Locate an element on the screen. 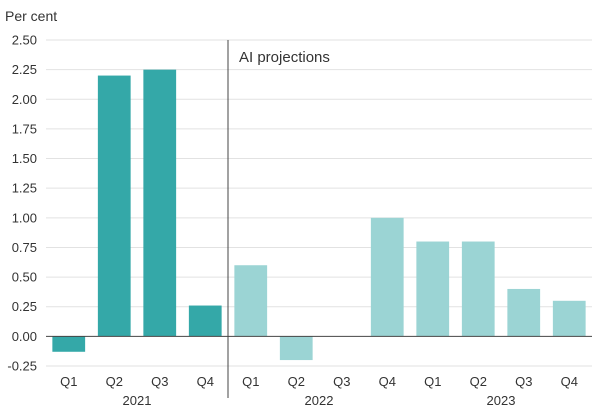 The height and width of the screenshot is (413, 600). y-tick-label: 2.00 is located at coordinates (24, 99).